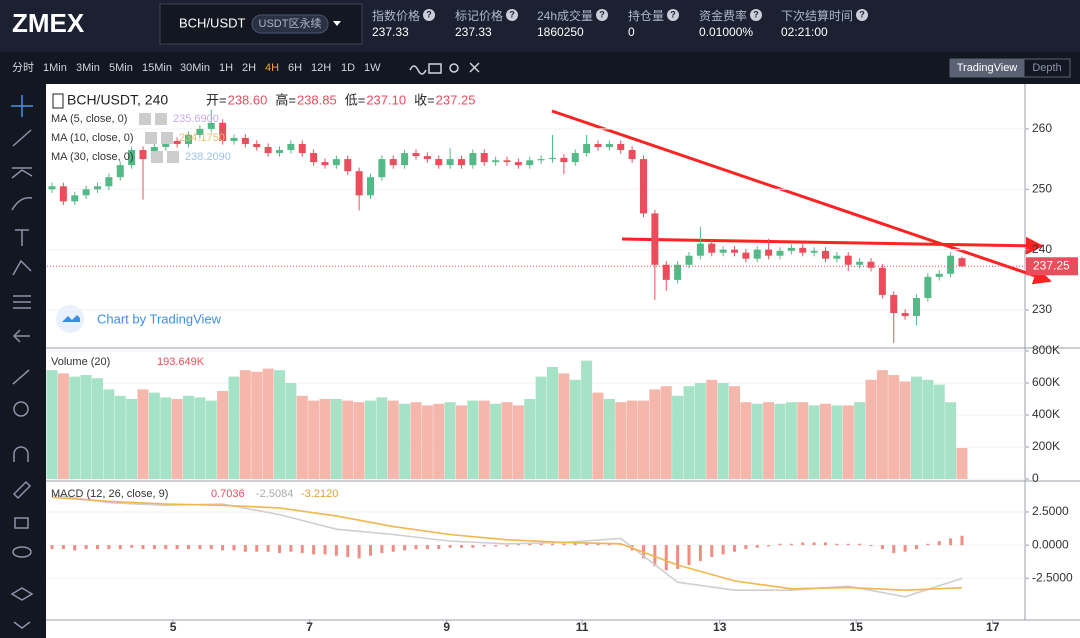 The height and width of the screenshot is (638, 1080). What do you see at coordinates (48, 23) in the screenshot?
I see `logo: ZMEX` at bounding box center [48, 23].